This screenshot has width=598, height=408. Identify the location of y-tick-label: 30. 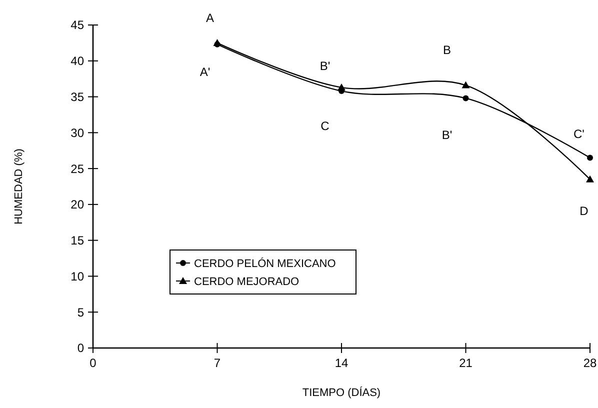
(77, 133).